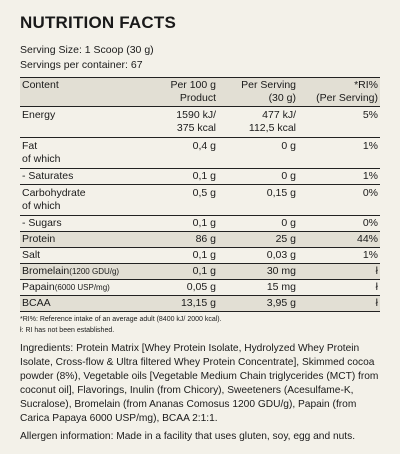 This screenshot has height=454, width=400. What do you see at coordinates (258, 92) in the screenshot?
I see `header-per-serving: Per Serving (30 g)` at bounding box center [258, 92].